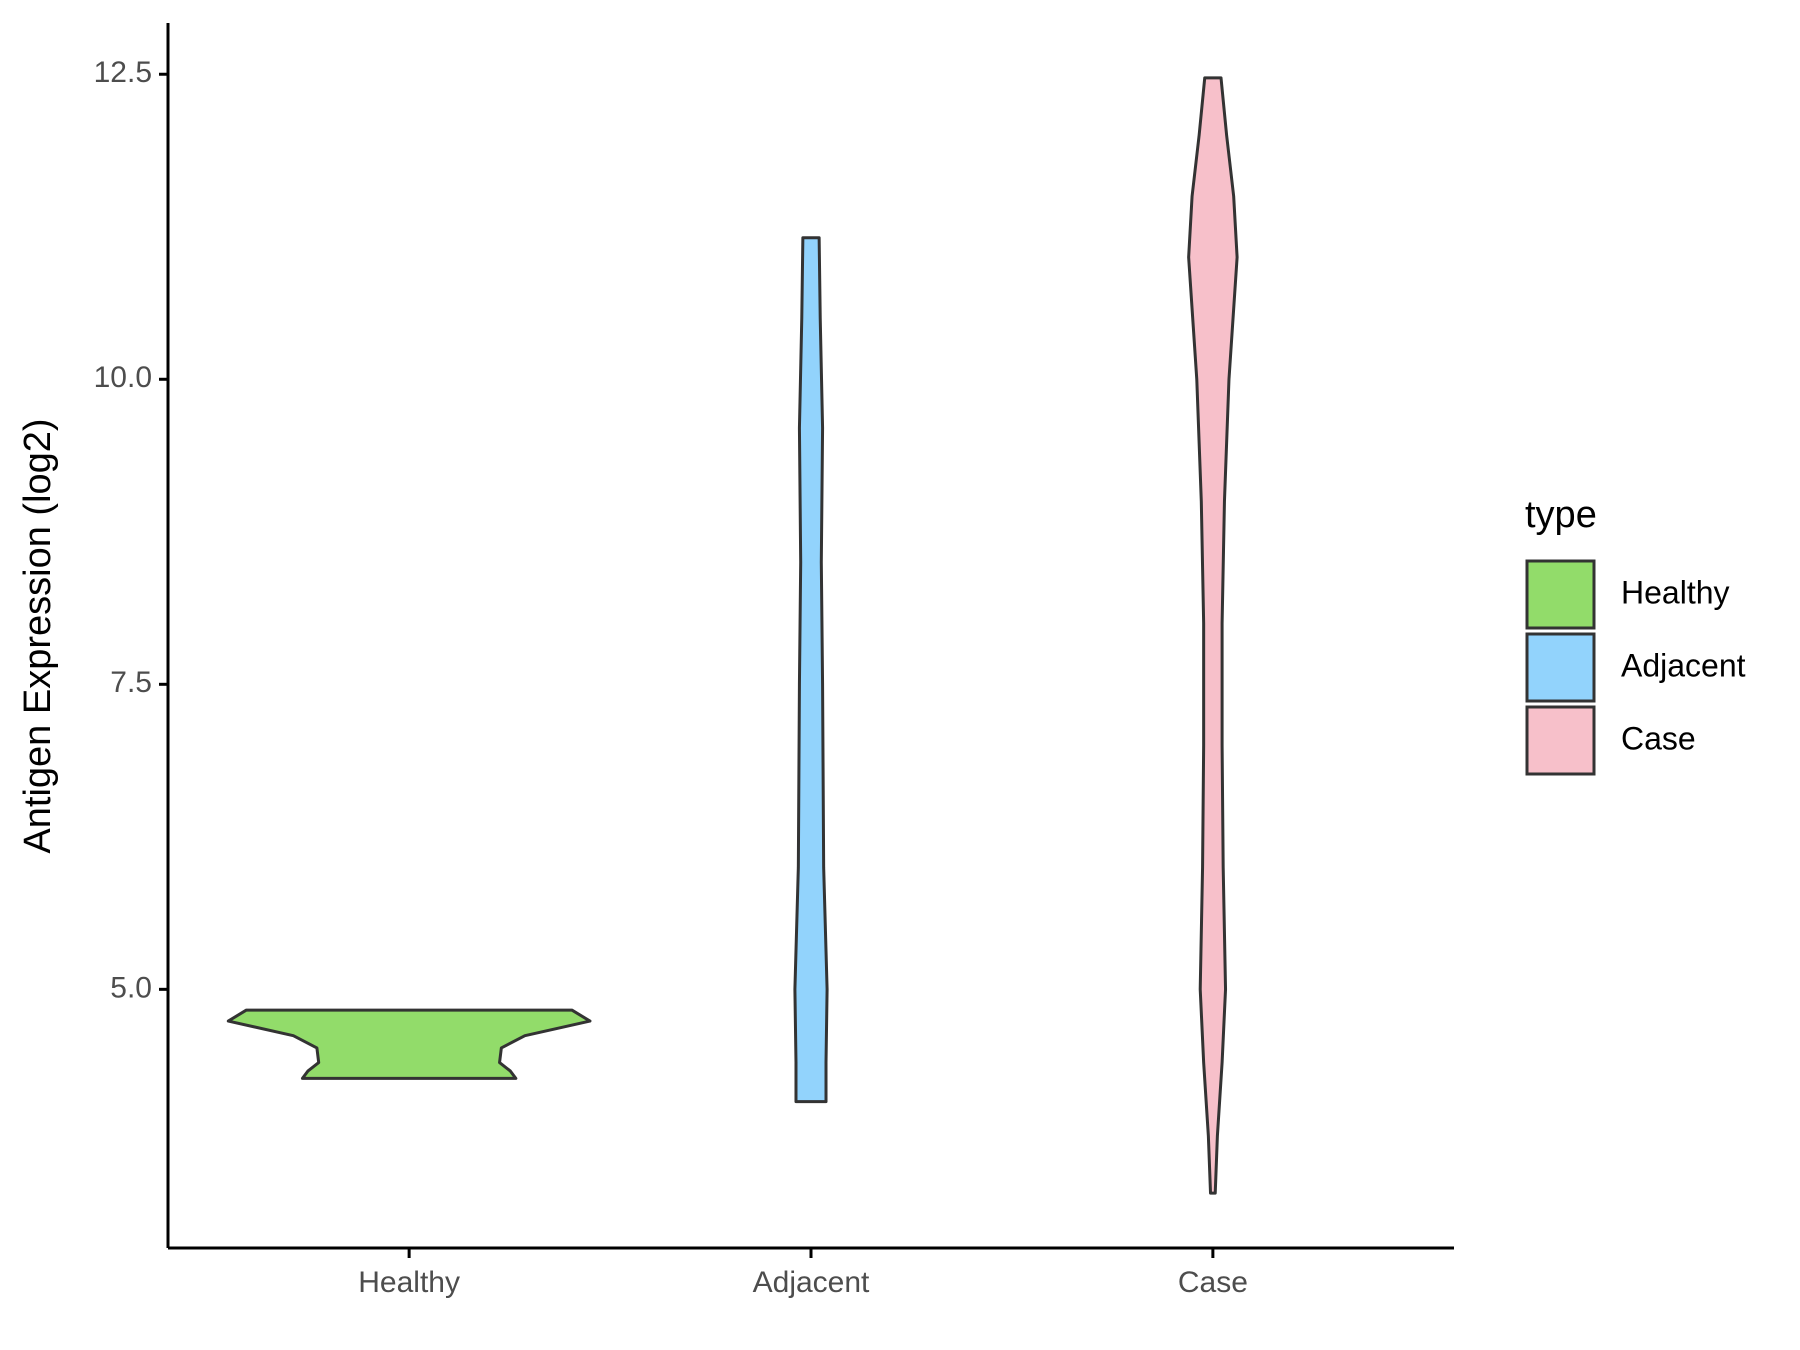 The width and height of the screenshot is (1800, 1350). Describe the element at coordinates (409, 1282) in the screenshot. I see `x-tick-label: Healthy` at that location.